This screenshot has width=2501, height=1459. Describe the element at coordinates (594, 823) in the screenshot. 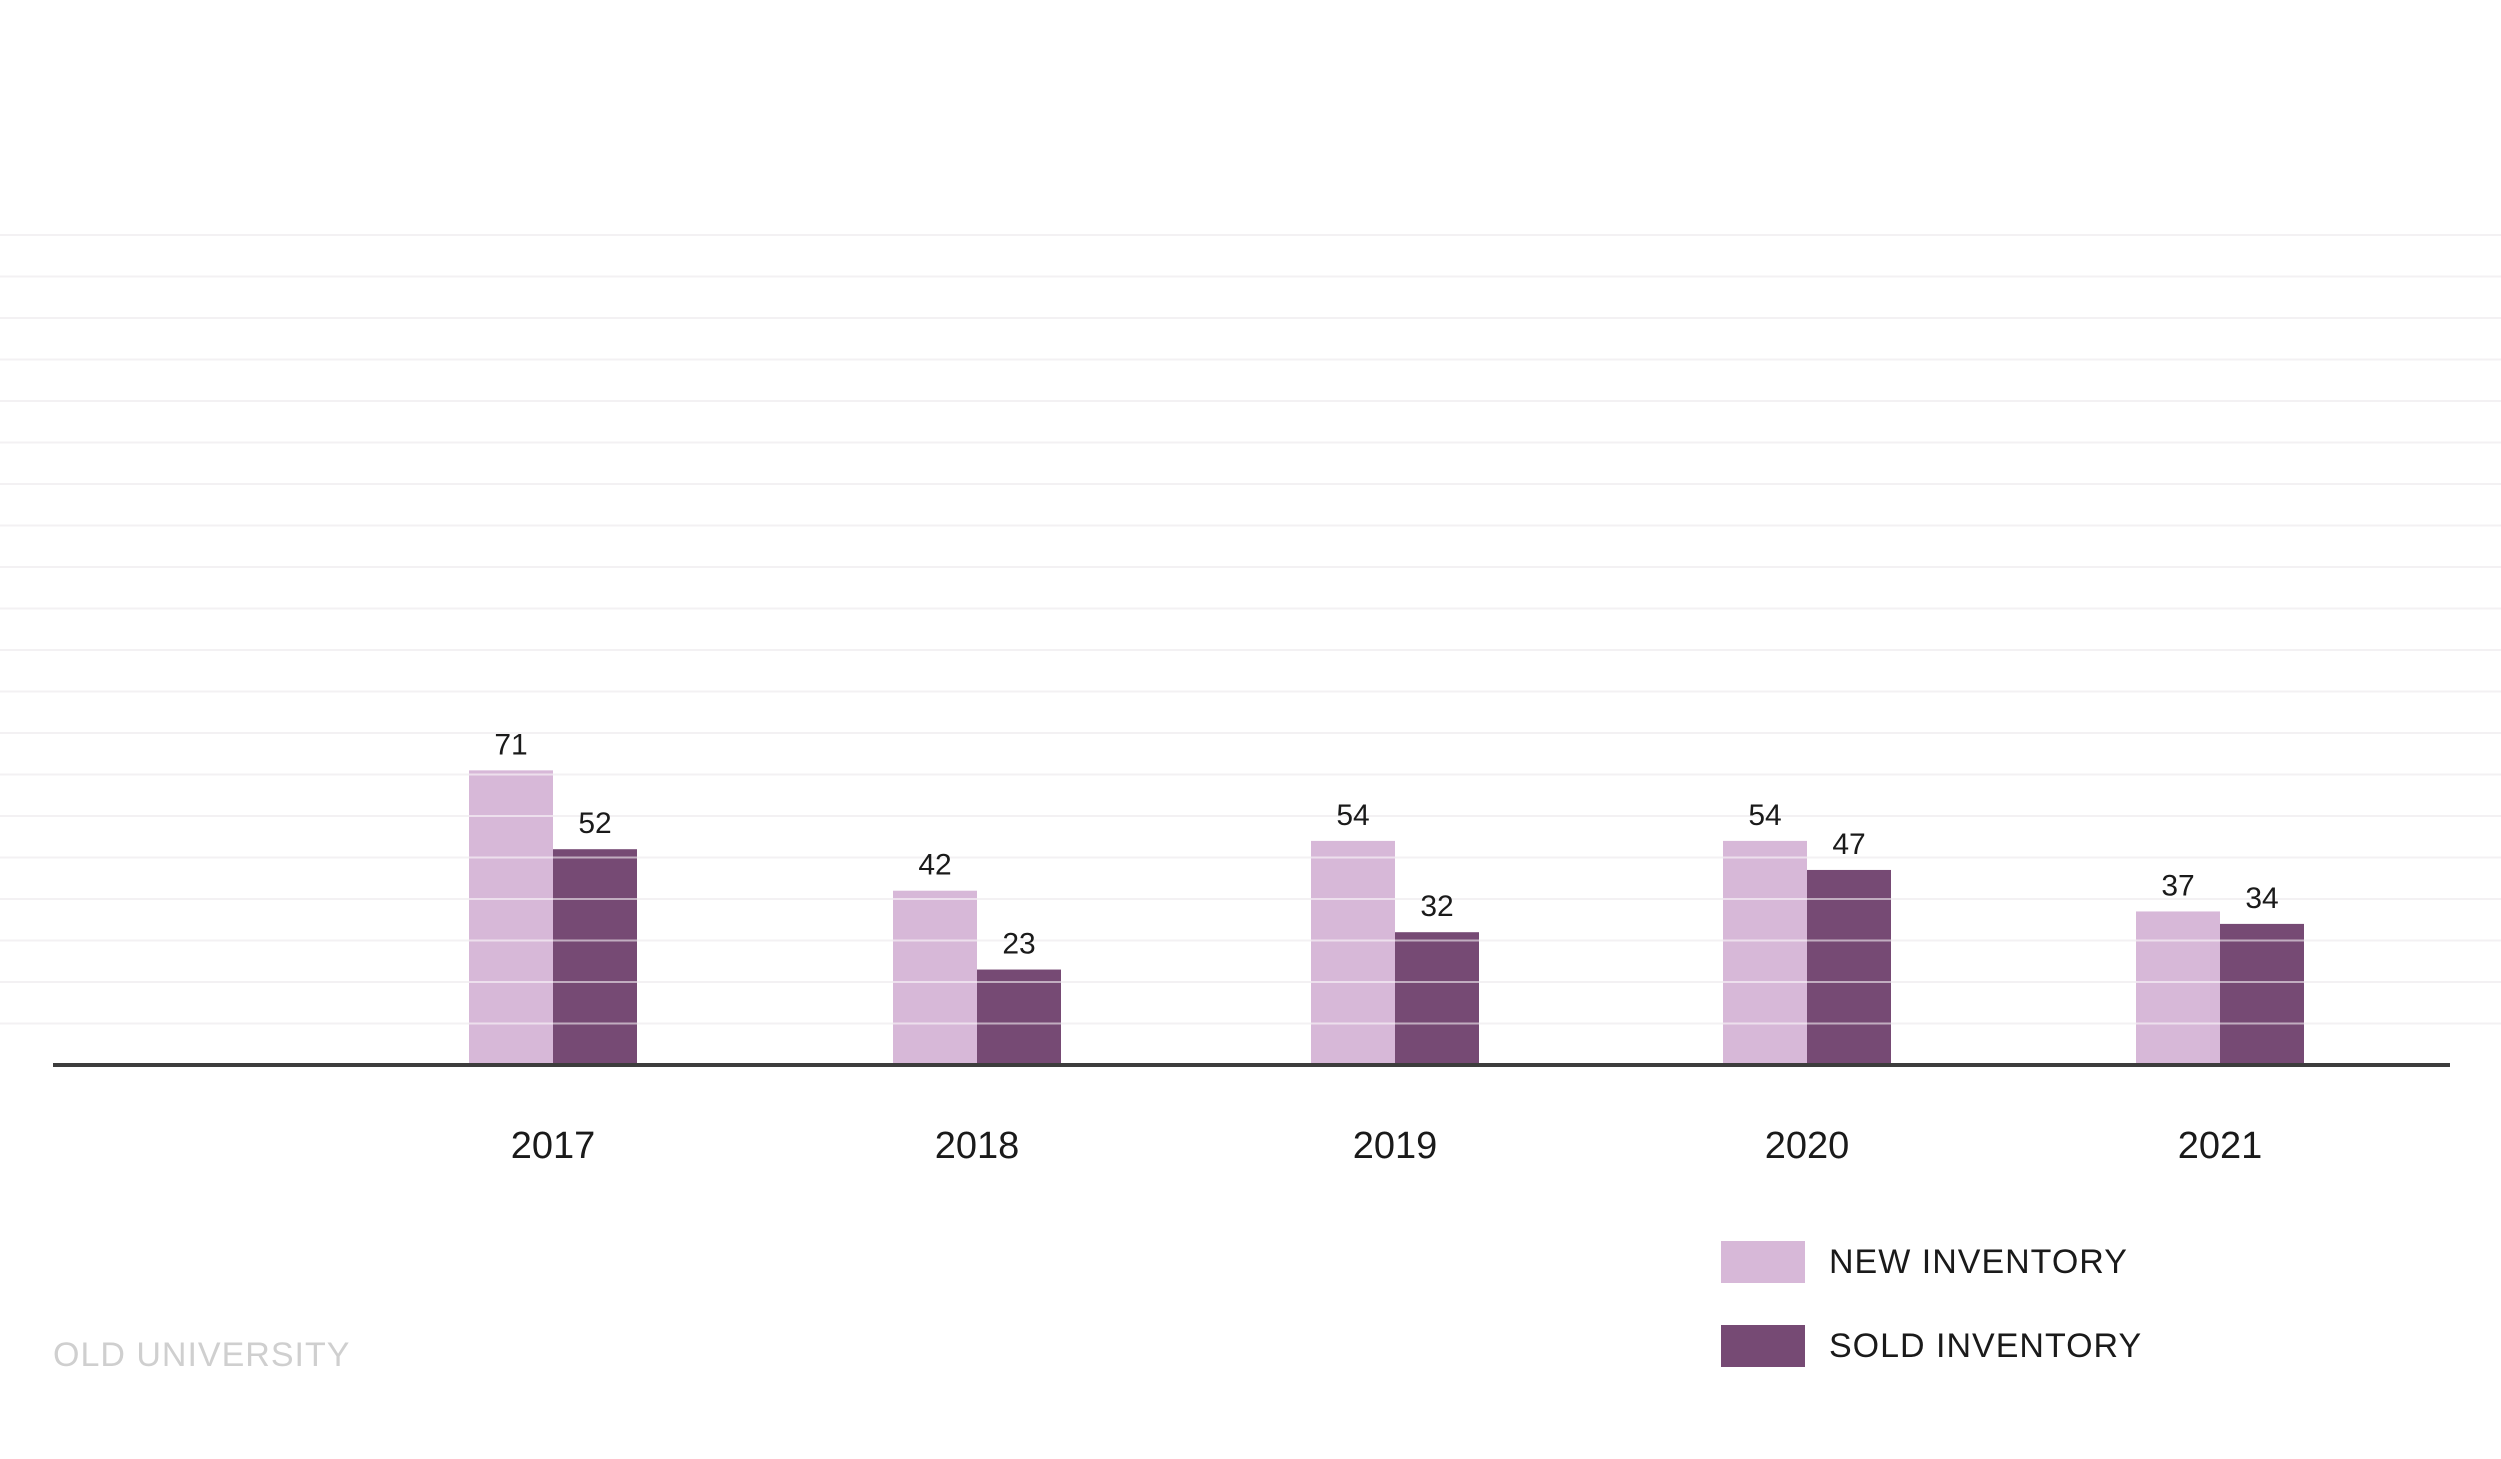

I see `data-label-sold-2017: 52` at that location.